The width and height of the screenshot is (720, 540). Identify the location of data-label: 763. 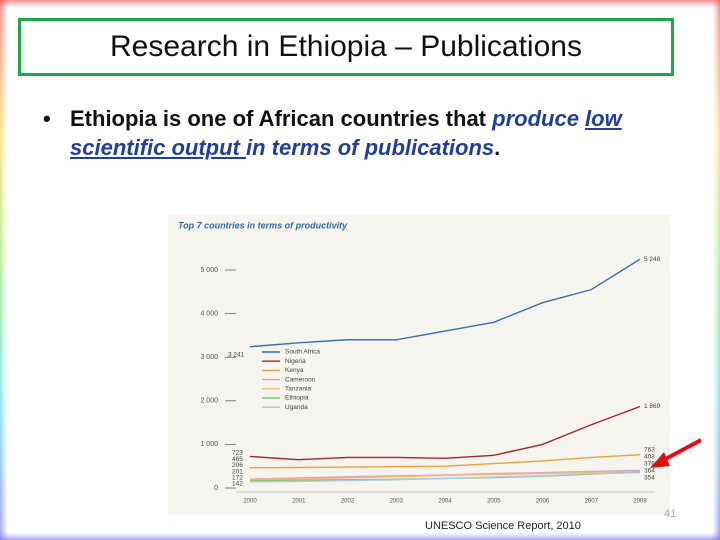
(649, 450).